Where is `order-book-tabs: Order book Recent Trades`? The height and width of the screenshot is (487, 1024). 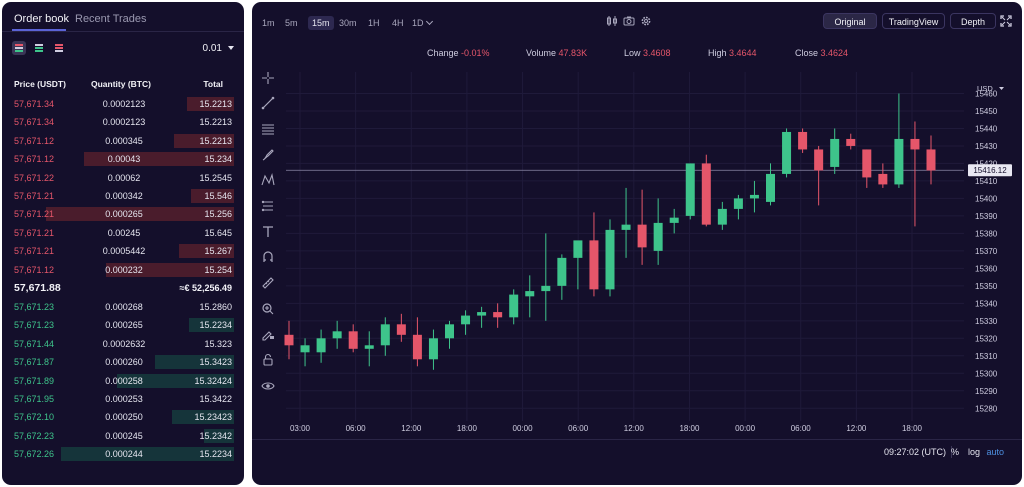 order-book-tabs: Order book Recent Trades is located at coordinates (123, 18).